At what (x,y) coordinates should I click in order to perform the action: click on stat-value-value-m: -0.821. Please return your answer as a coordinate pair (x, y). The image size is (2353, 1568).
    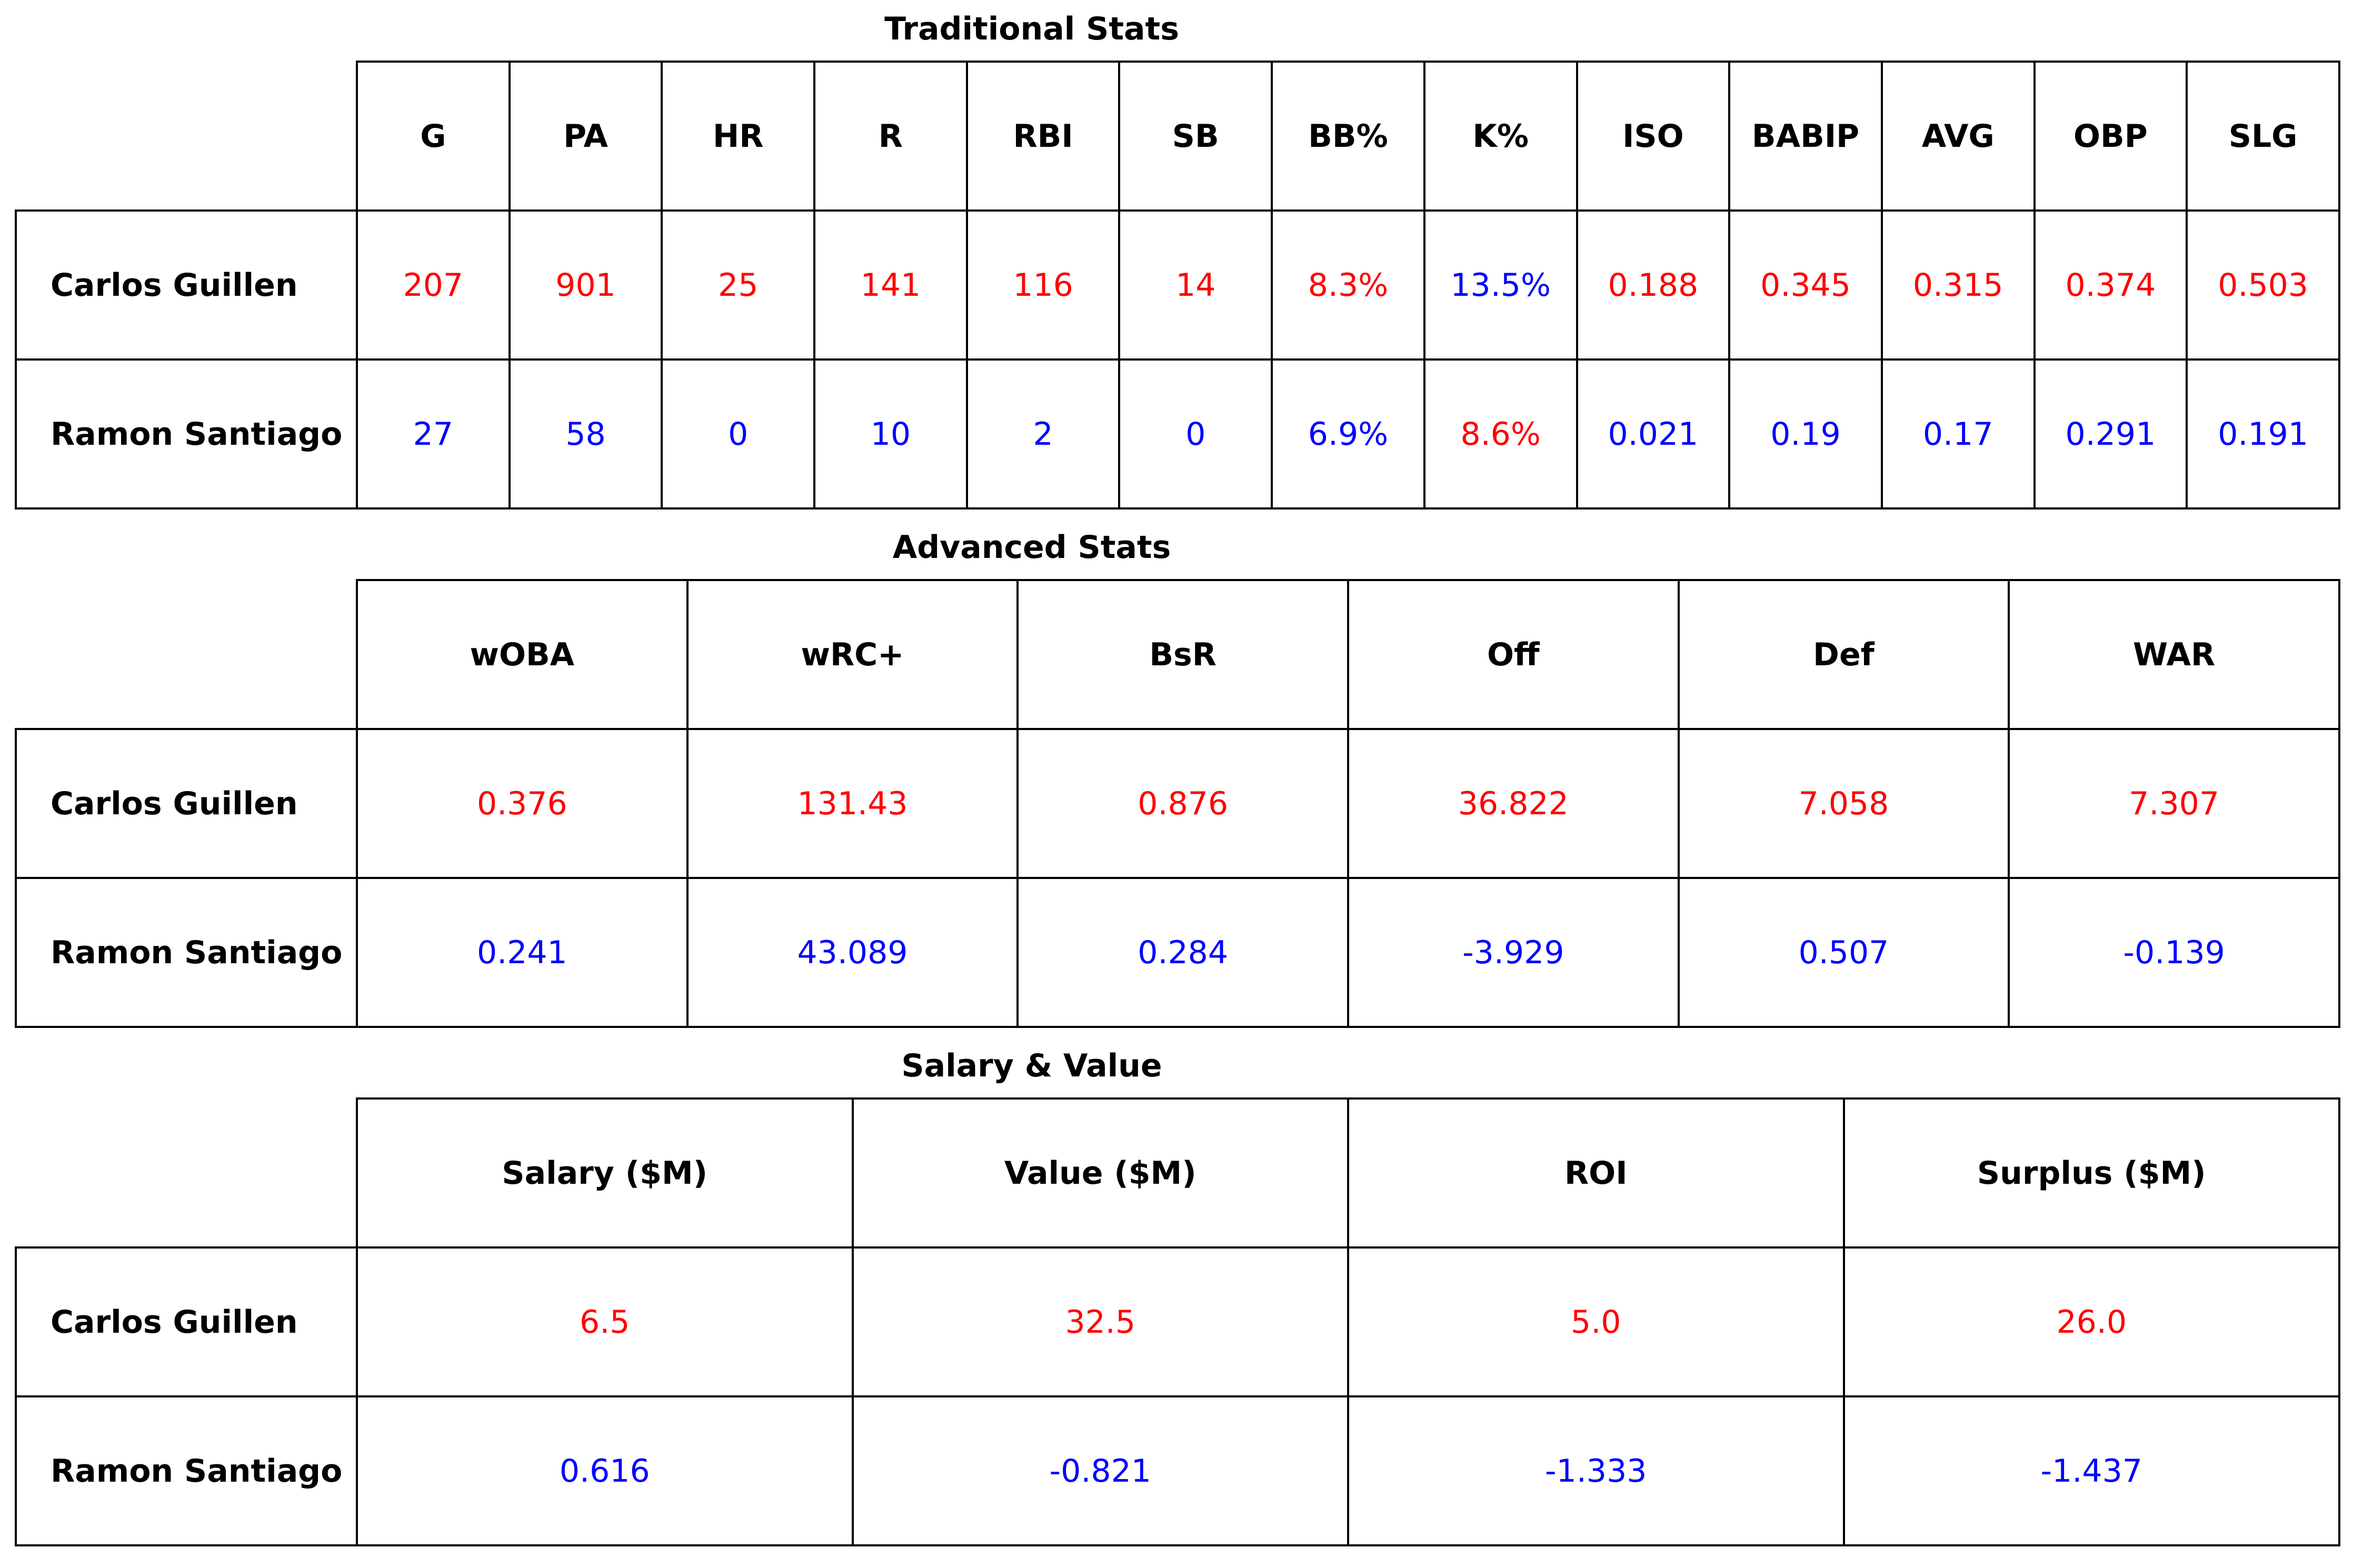
    Looking at the image, I should click on (1100, 1470).